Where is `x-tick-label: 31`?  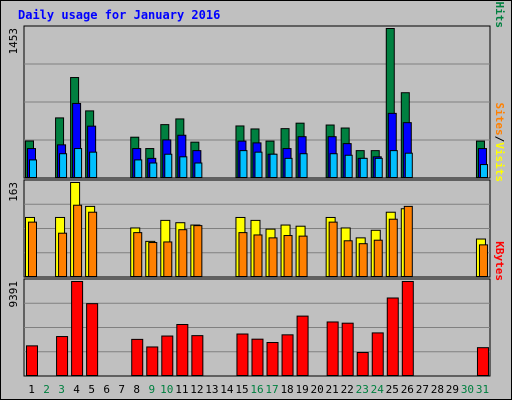
x-tick-label: 31 is located at coordinates (482, 389).